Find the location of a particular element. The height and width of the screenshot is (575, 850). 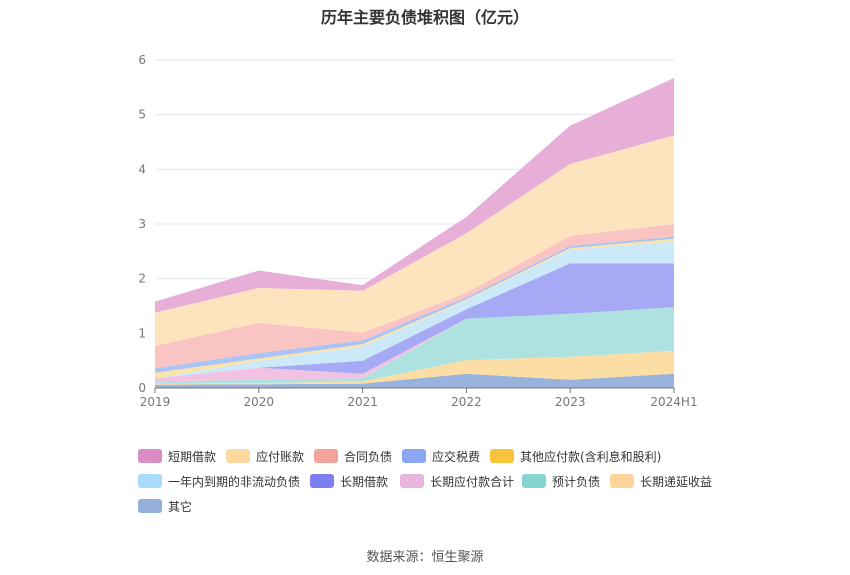

x-tick-label: 2021 is located at coordinates (362, 402).